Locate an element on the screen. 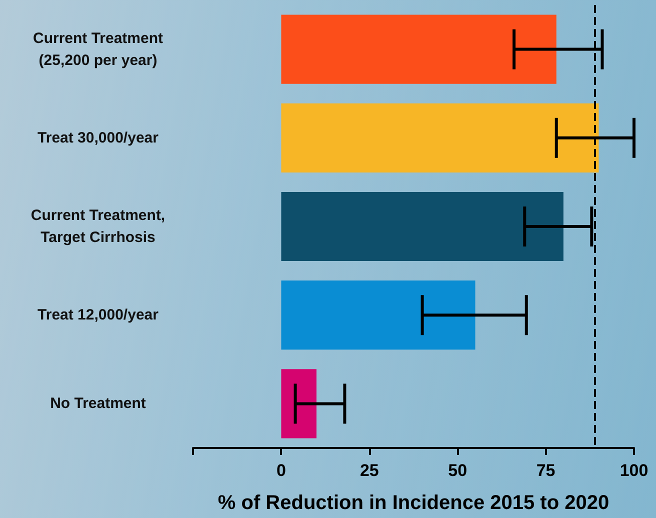 The width and height of the screenshot is (656, 518). x-axis-title: % of Reduction in Incidence 2015 to 2020 is located at coordinates (414, 503).